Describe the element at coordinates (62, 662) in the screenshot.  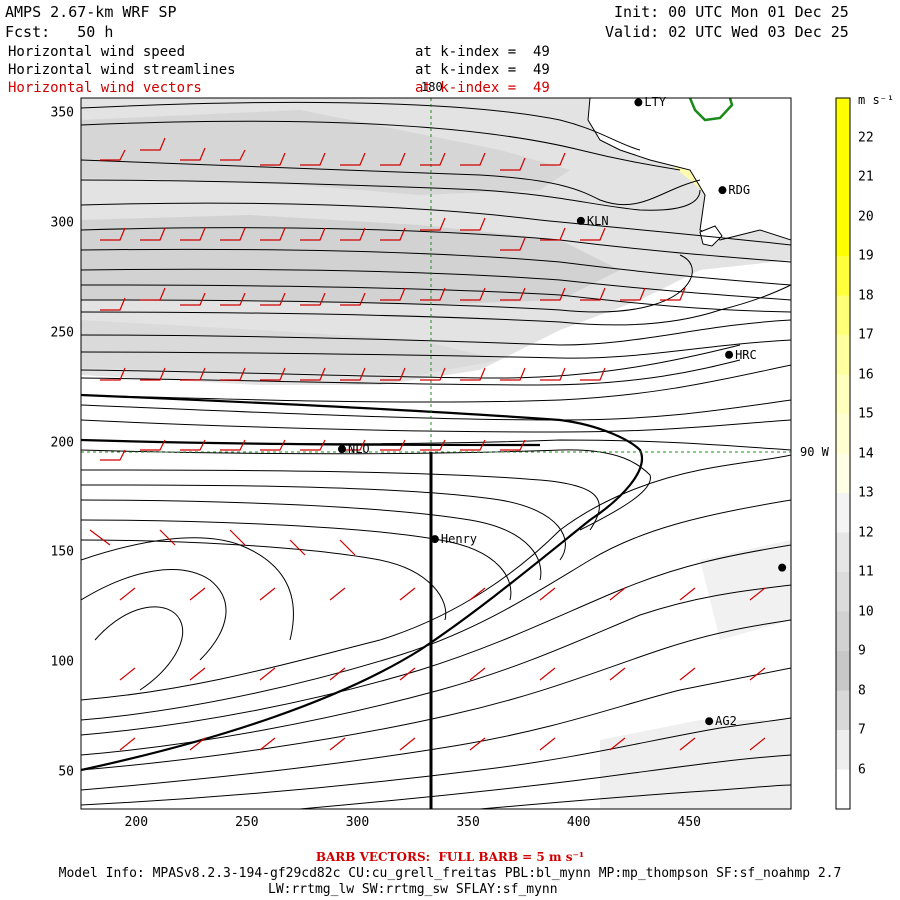
I see `y-tick: 100` at that location.